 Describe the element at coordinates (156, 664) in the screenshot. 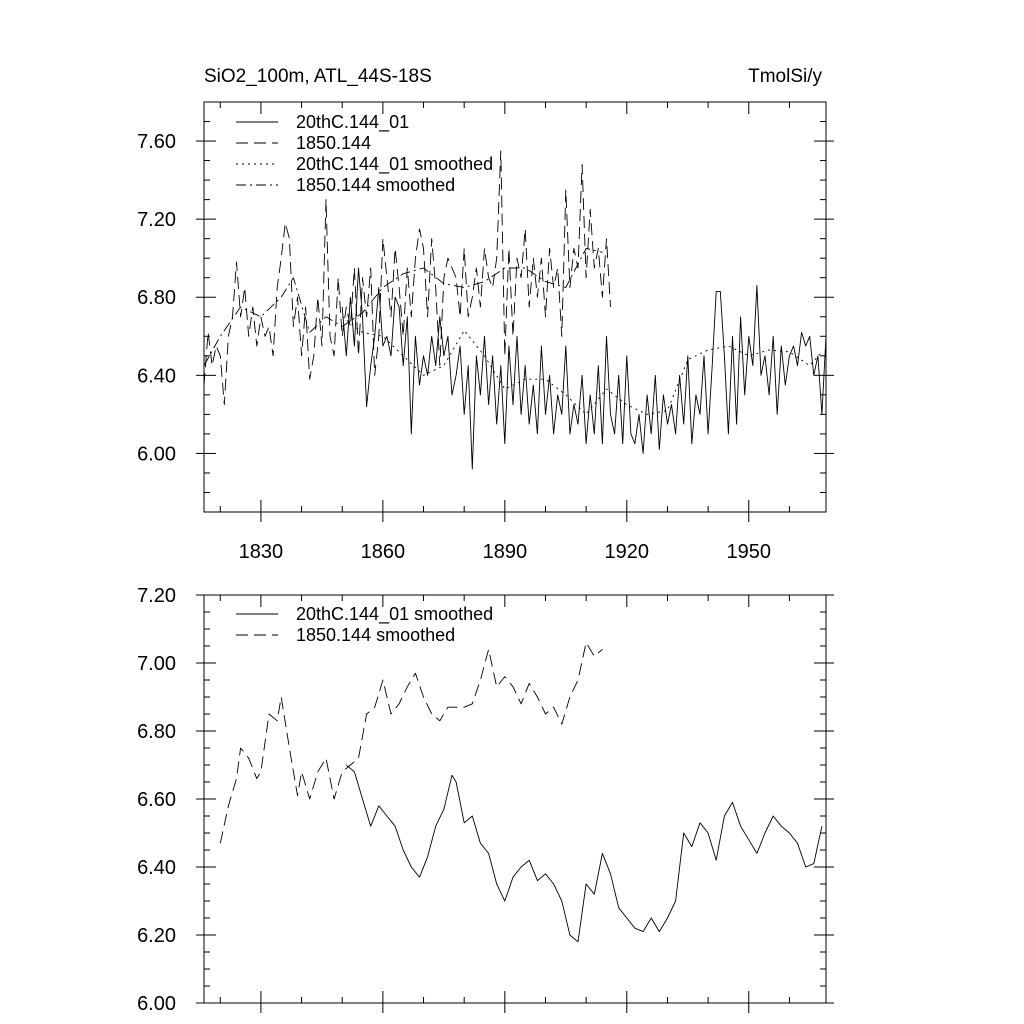

I see `y-tick-label: 7.00` at that location.